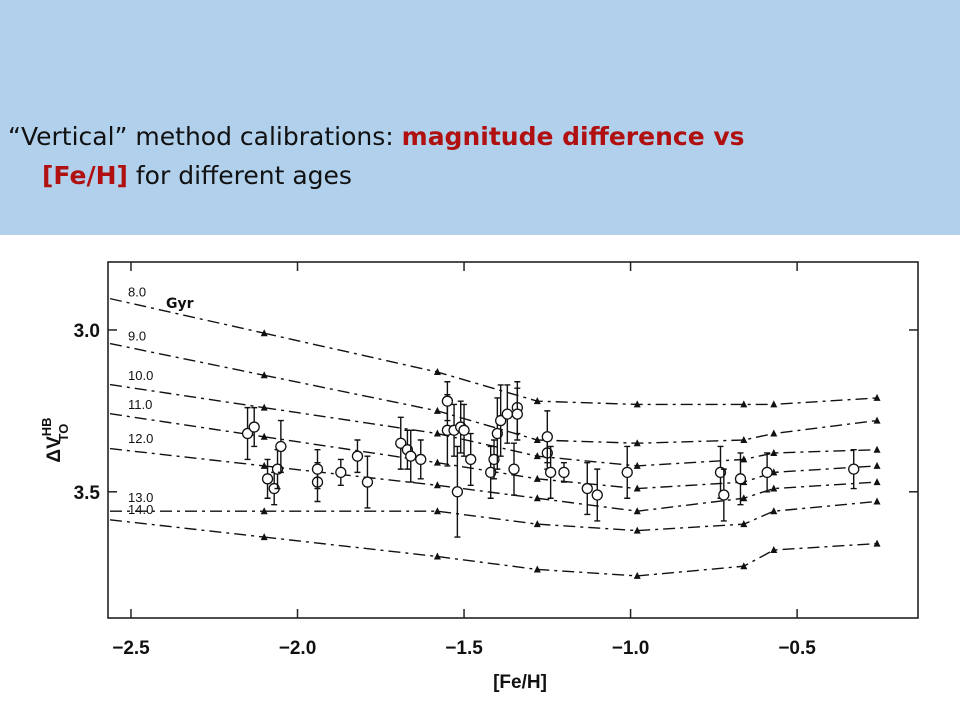 This screenshot has height=720, width=960. I want to click on x-tick-label: −2.0, so click(298, 648).